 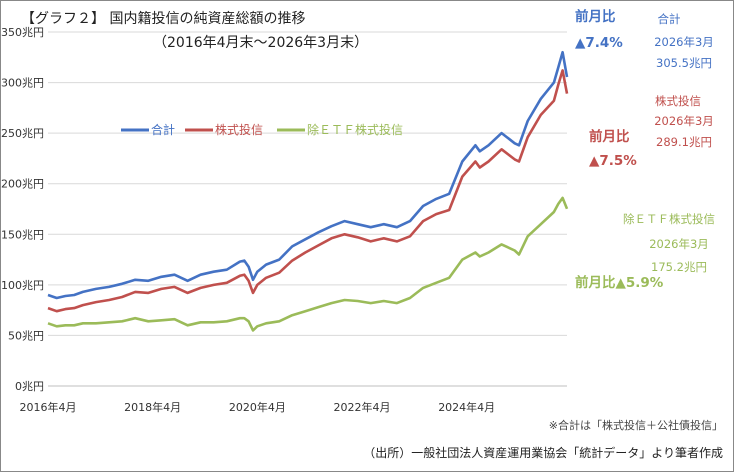 I want to click on source-note: （出所）一般社団法人資産運用業協会「統計データ」より筆者作成, so click(x=543, y=452).